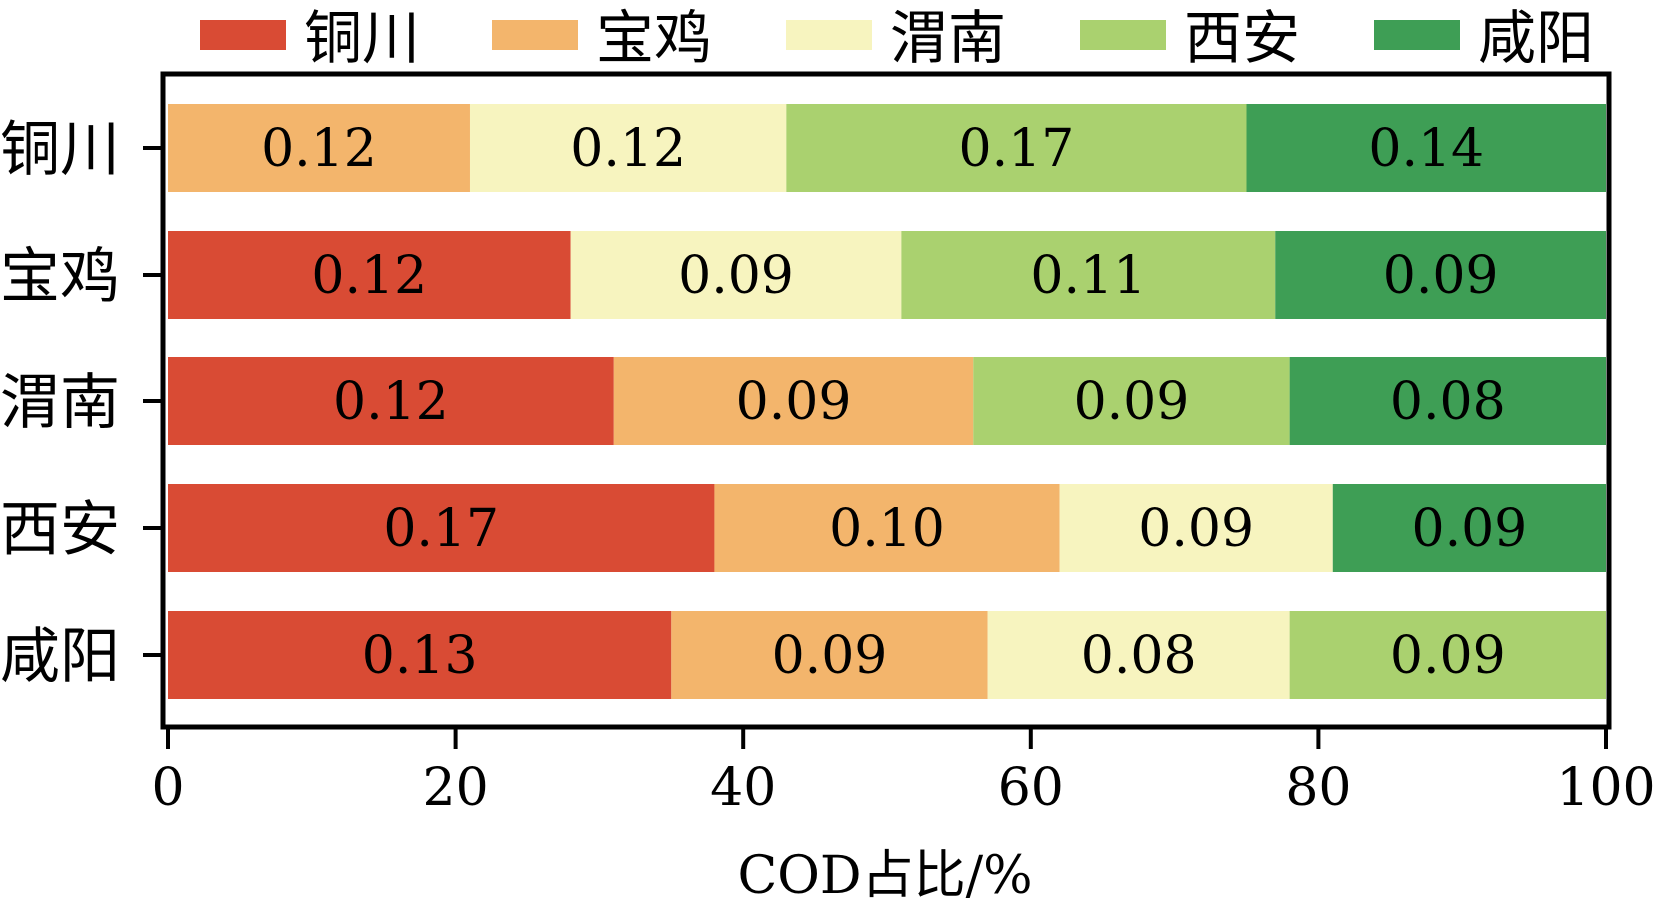  I want to click on data-label: 0.11, so click(1088, 276).